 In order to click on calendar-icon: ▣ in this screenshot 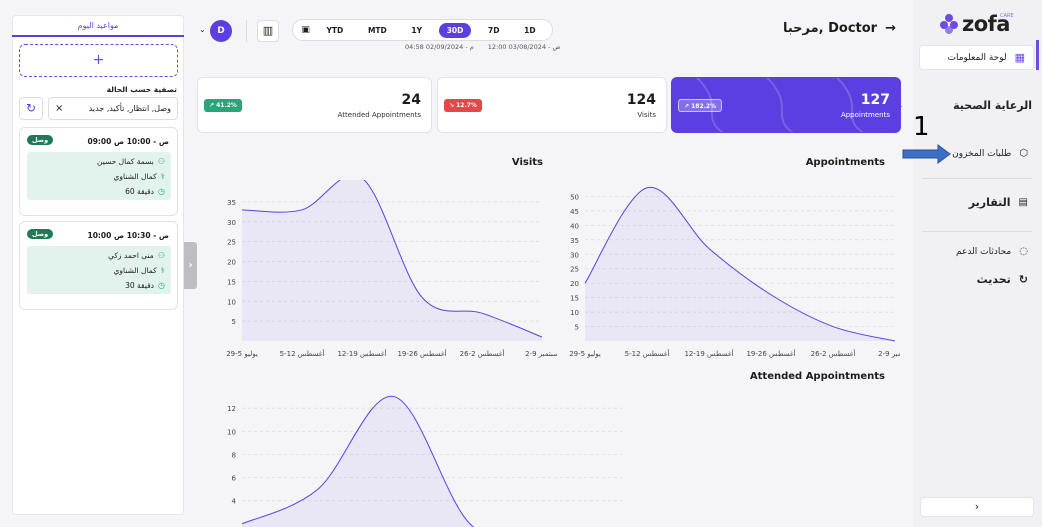, I will do `click(305, 30)`.